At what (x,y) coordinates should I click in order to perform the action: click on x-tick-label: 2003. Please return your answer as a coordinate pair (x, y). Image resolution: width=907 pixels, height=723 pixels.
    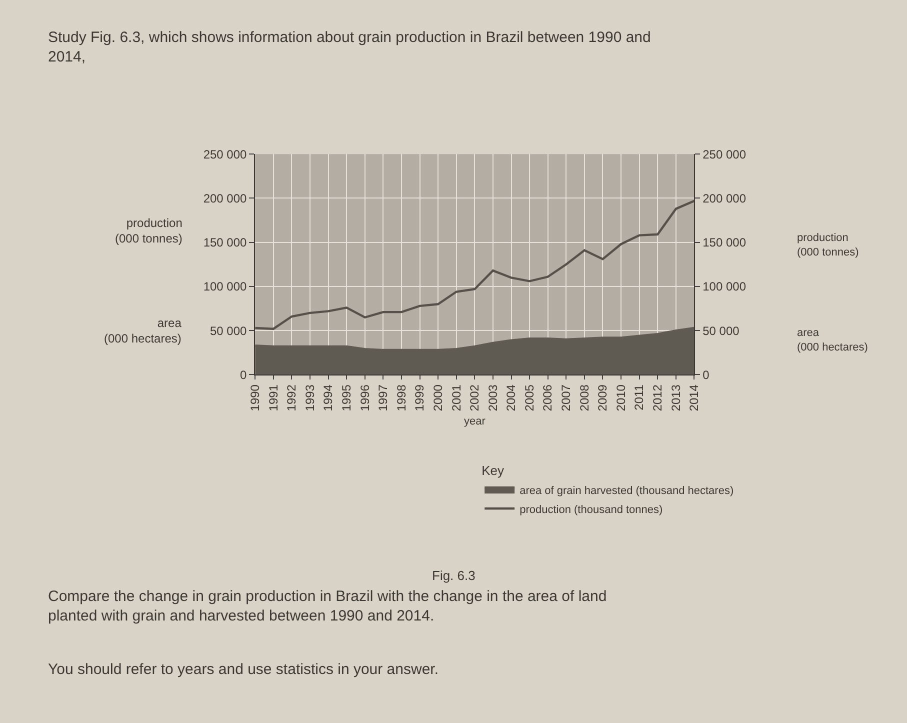
    Looking at the image, I should click on (493, 398).